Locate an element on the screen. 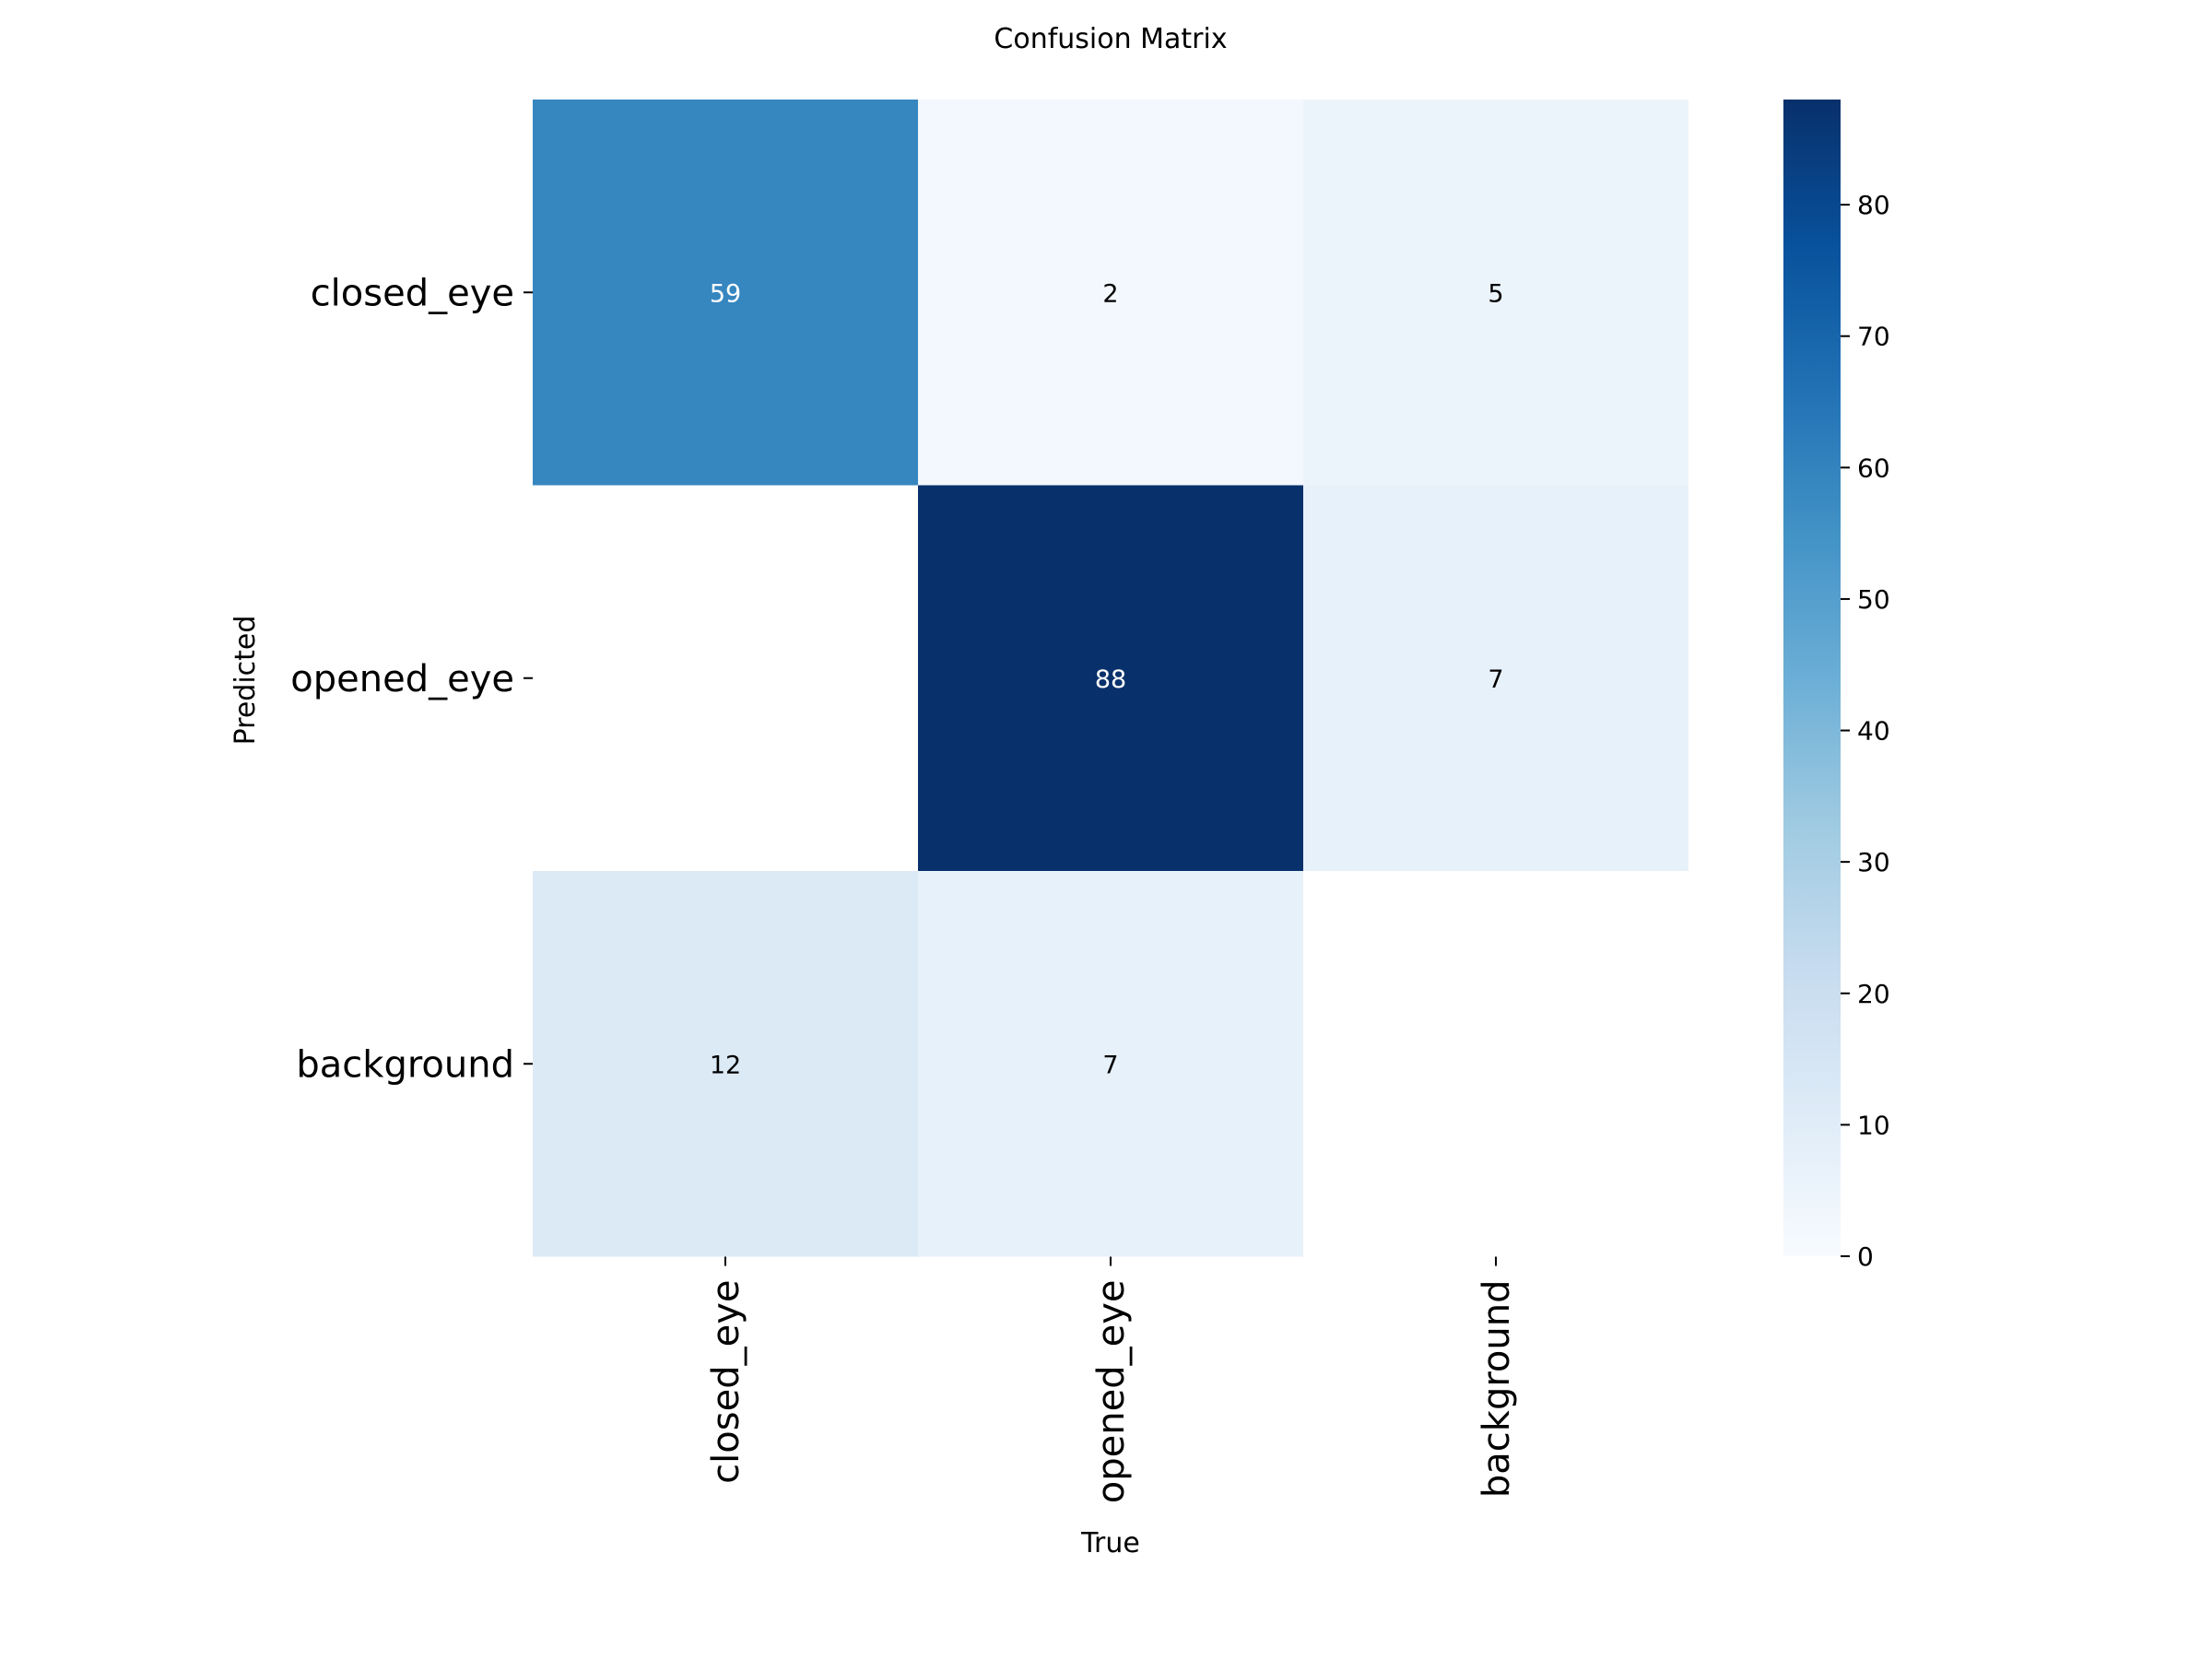 The image size is (2212, 1659). colorbar-gradient is located at coordinates (1812, 678).